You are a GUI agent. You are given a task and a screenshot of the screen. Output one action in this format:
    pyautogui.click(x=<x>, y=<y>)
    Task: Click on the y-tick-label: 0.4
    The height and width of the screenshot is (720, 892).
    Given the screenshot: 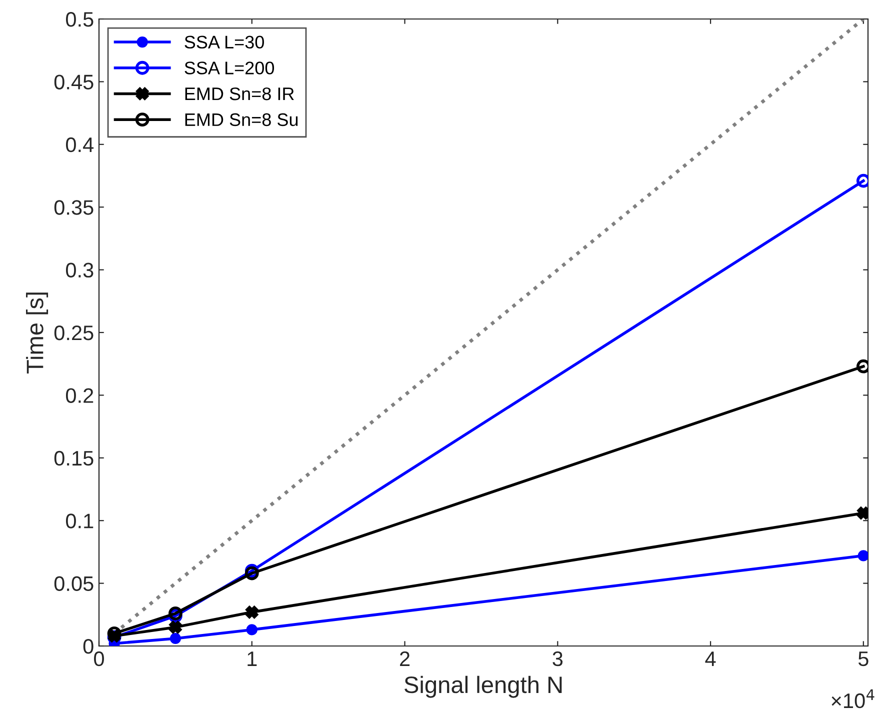 What is the action you would take?
    pyautogui.click(x=80, y=144)
    